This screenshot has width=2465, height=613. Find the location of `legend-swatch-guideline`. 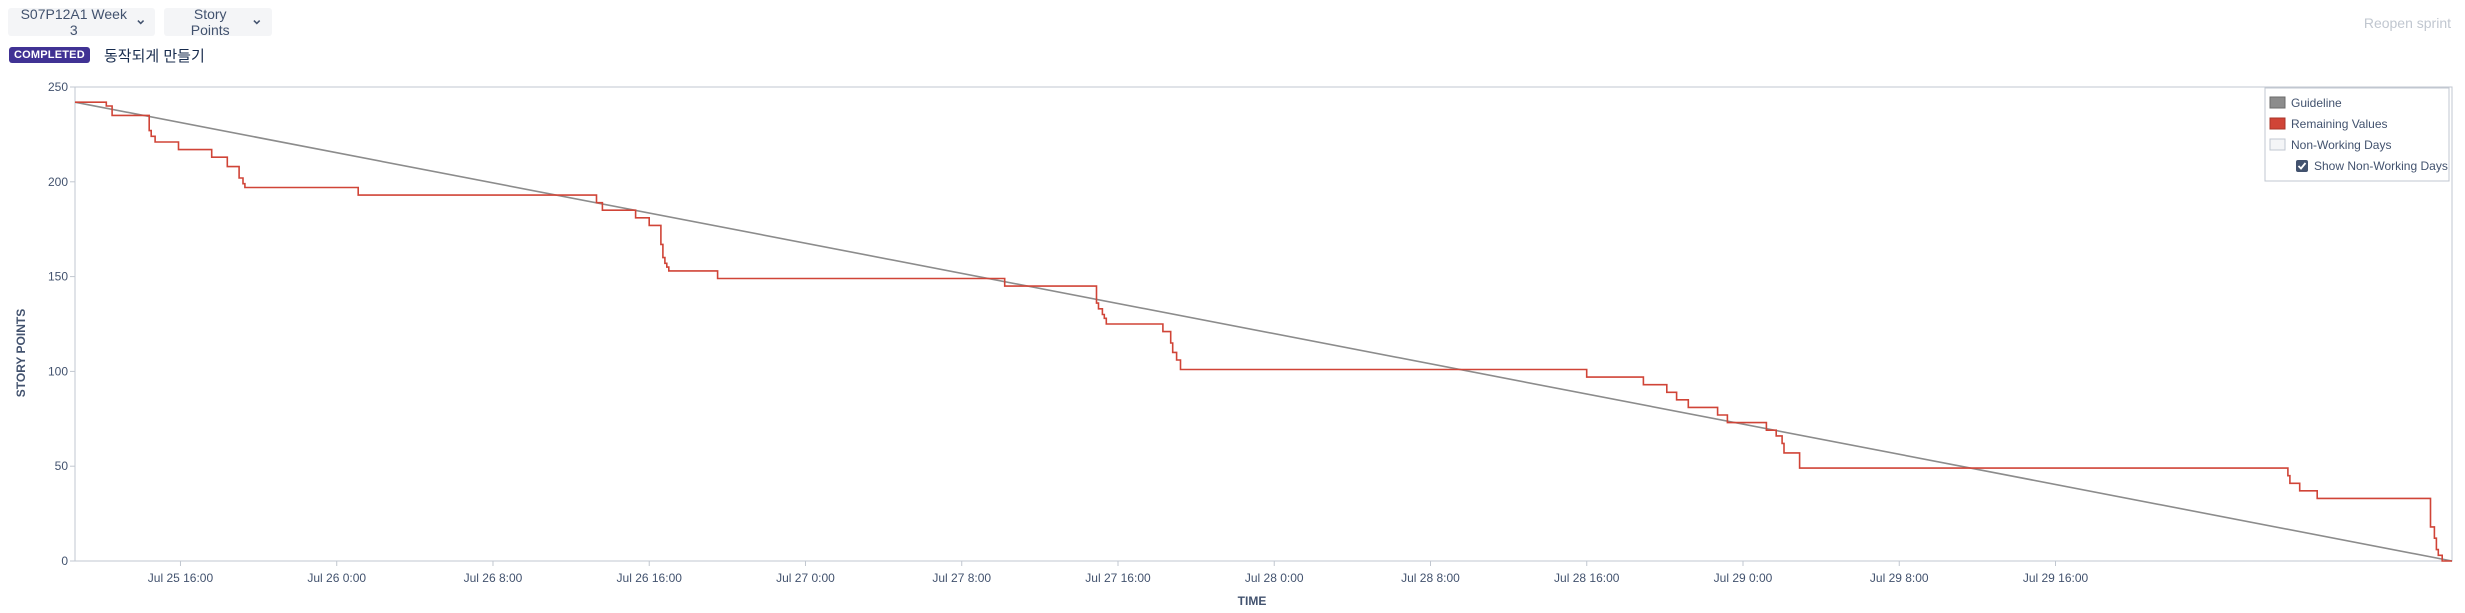

legend-swatch-guideline is located at coordinates (2277, 102).